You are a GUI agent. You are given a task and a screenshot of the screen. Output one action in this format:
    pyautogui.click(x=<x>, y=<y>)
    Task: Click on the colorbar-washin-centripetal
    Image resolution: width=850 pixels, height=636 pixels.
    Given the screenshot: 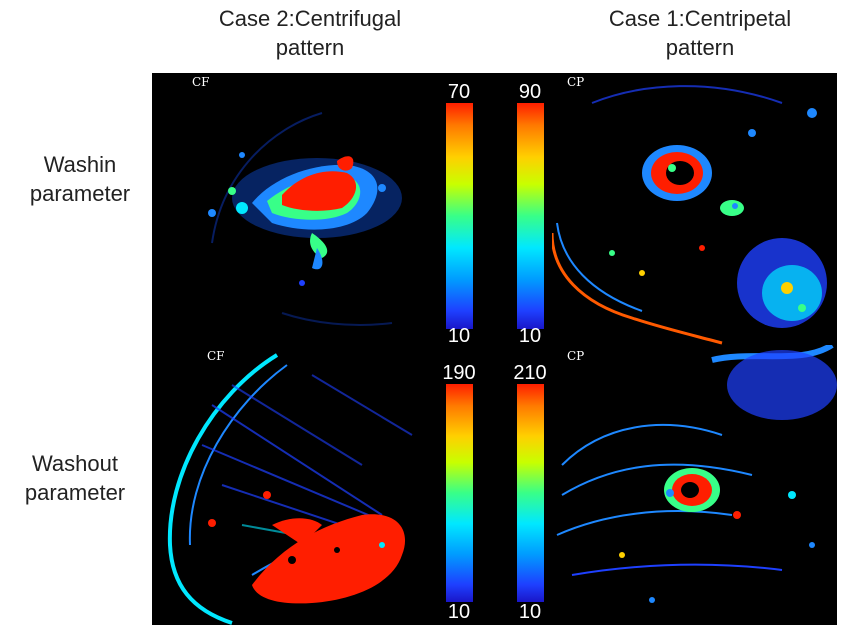 What is the action you would take?
    pyautogui.click(x=530, y=216)
    